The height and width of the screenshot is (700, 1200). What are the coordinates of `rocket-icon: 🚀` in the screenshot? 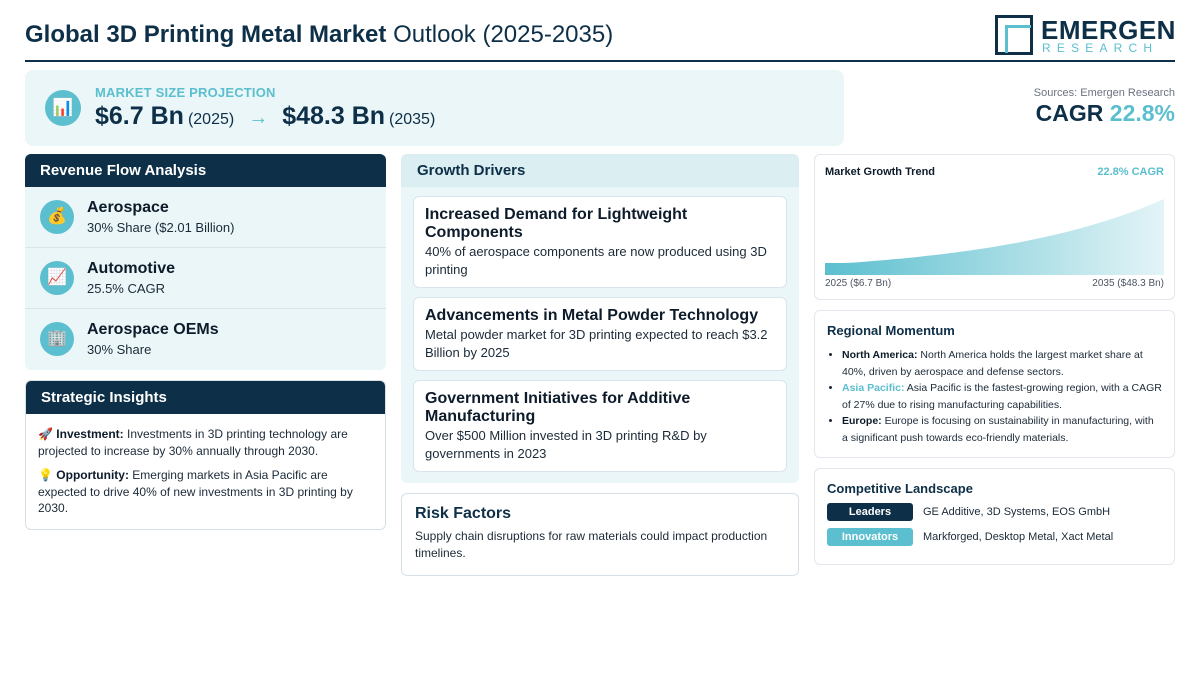 It's located at (45, 434).